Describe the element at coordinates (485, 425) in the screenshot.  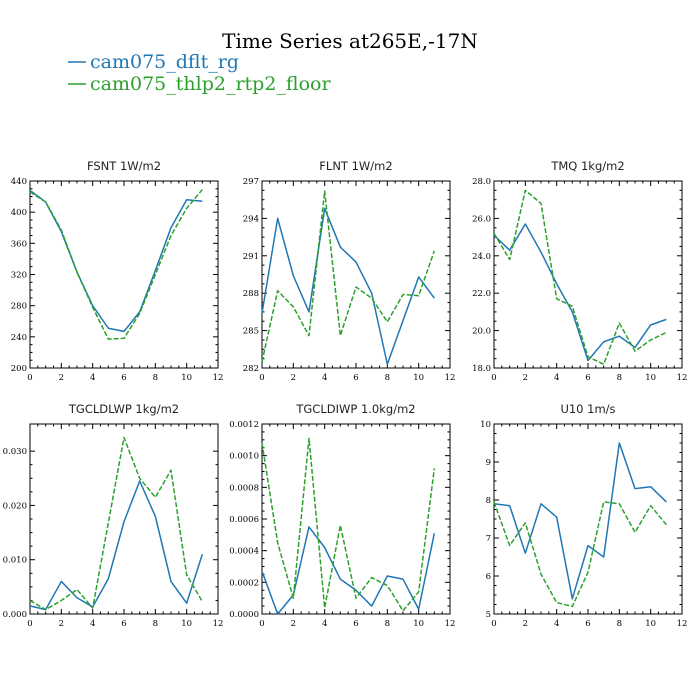
I see `y-tick-label: 10` at that location.